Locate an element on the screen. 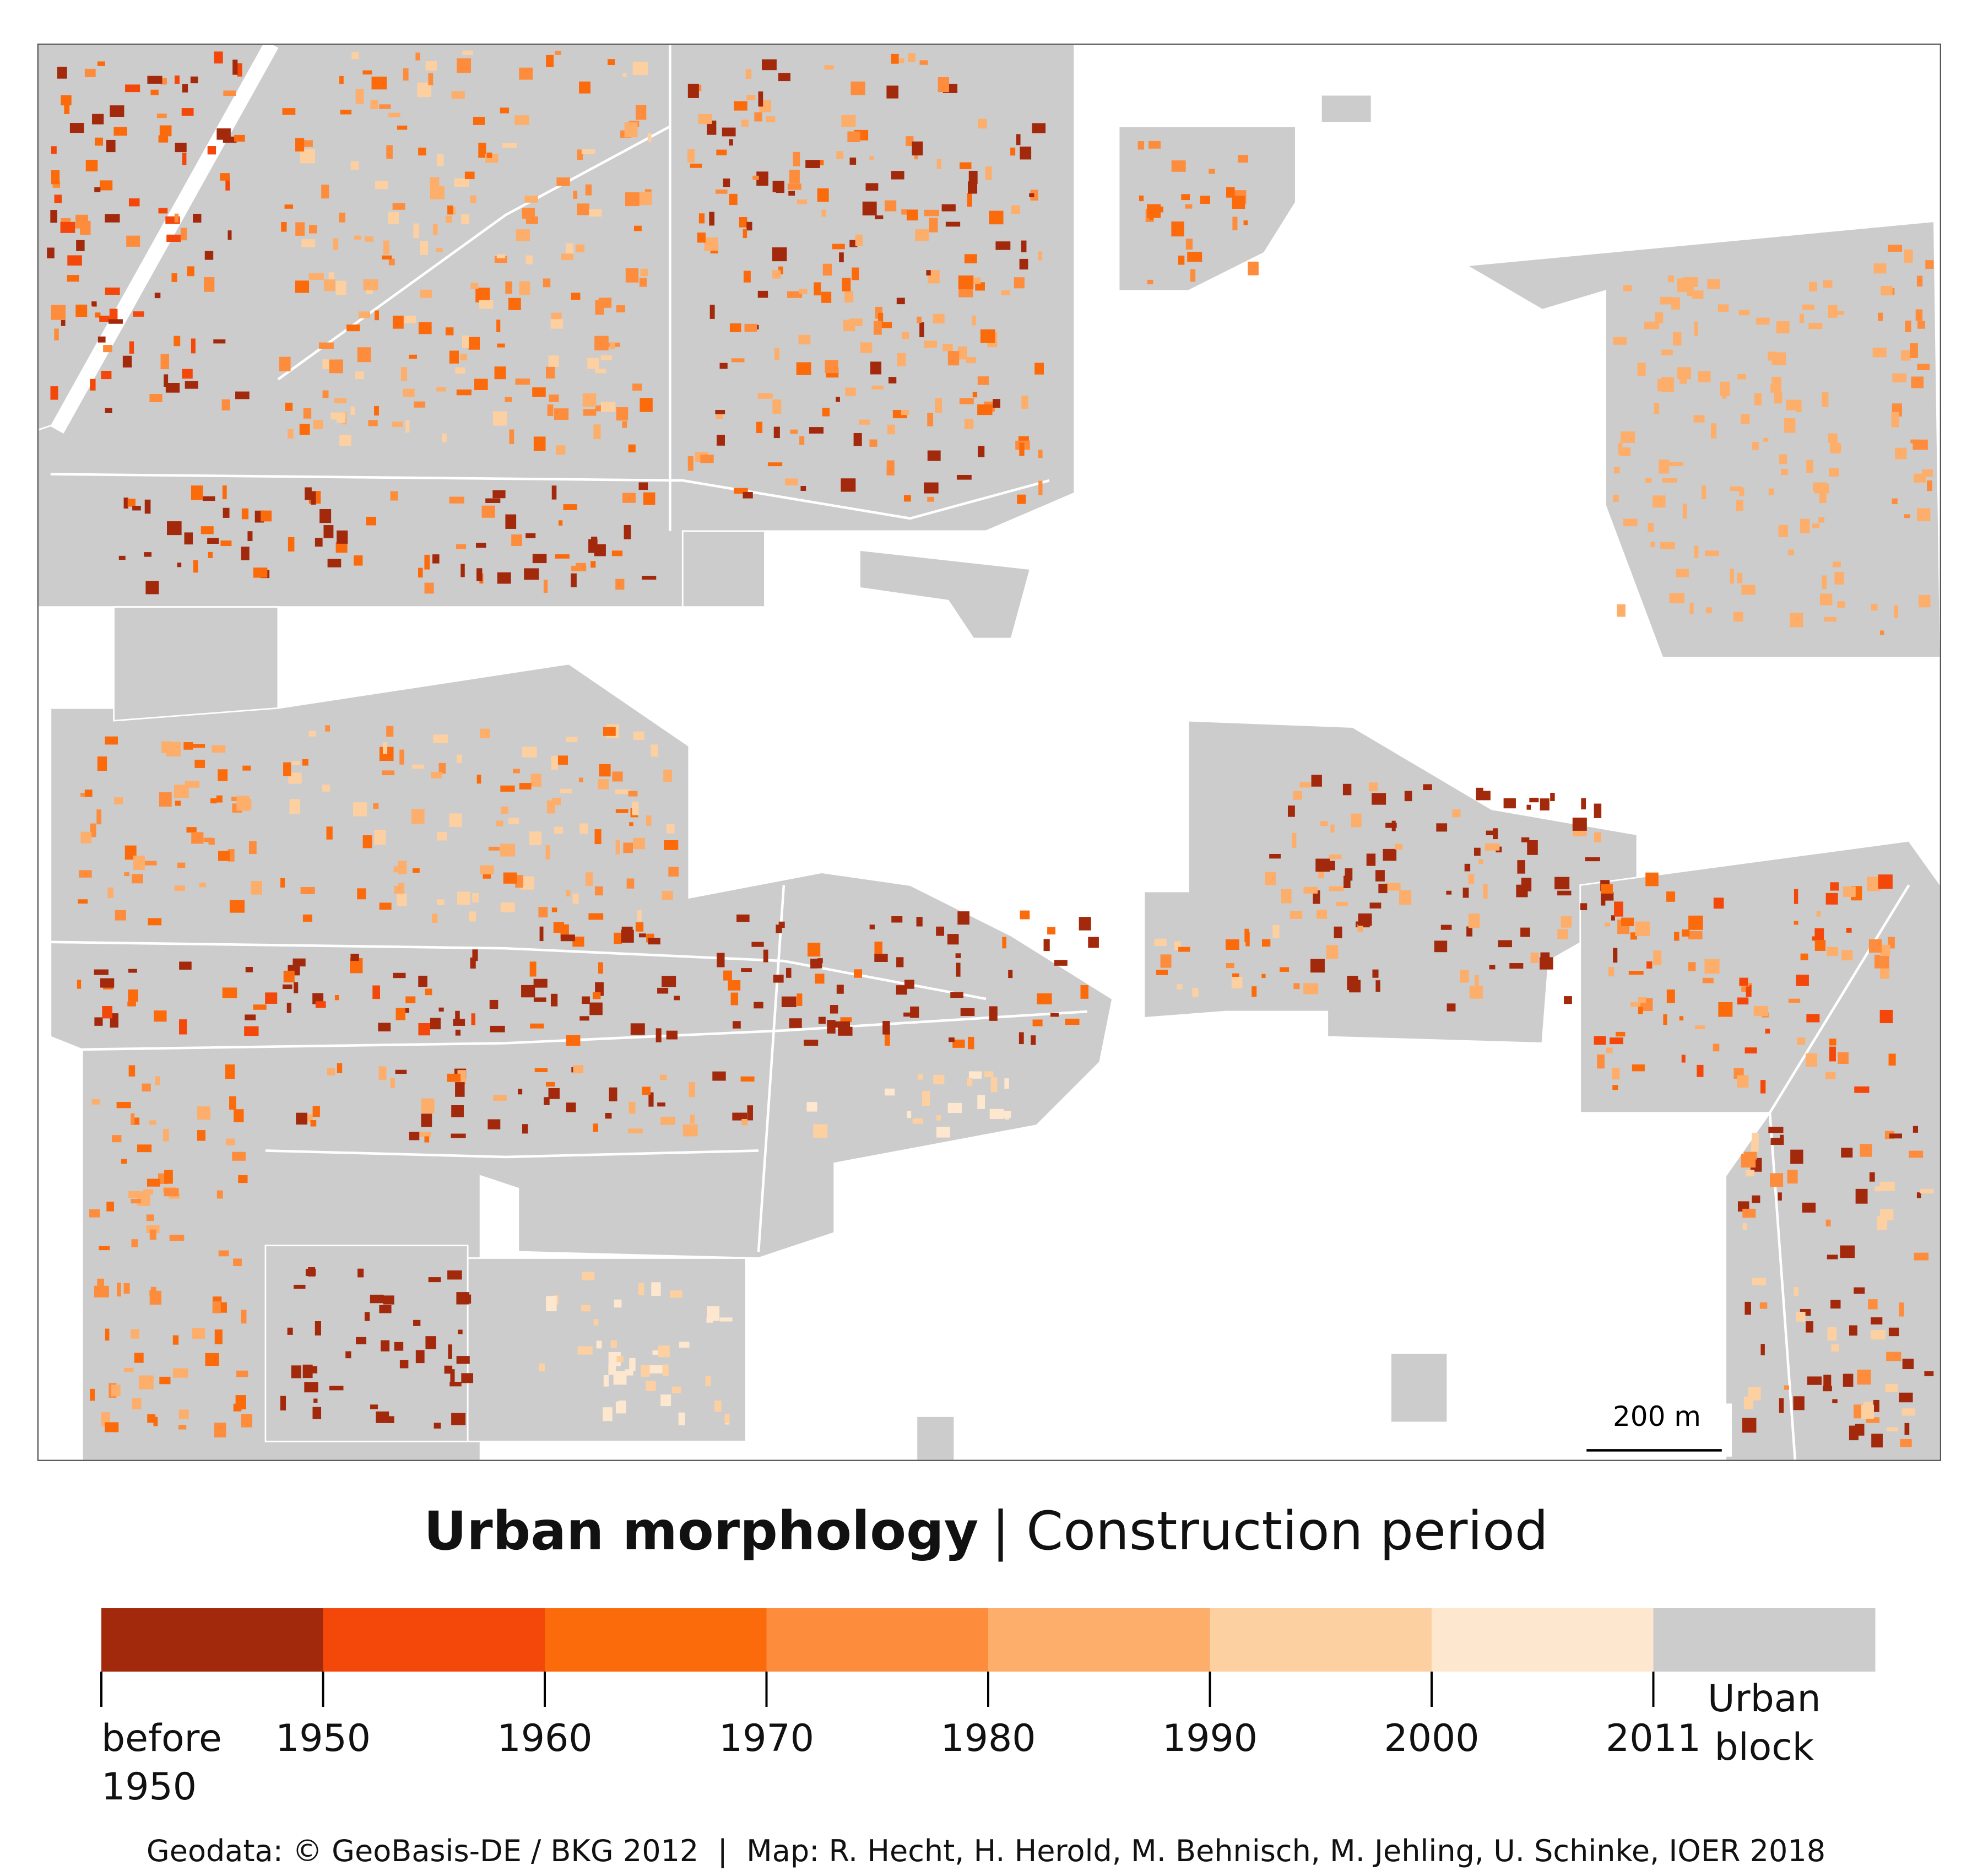 The height and width of the screenshot is (1876, 1972). legend-label: 1950 is located at coordinates (323, 1738).